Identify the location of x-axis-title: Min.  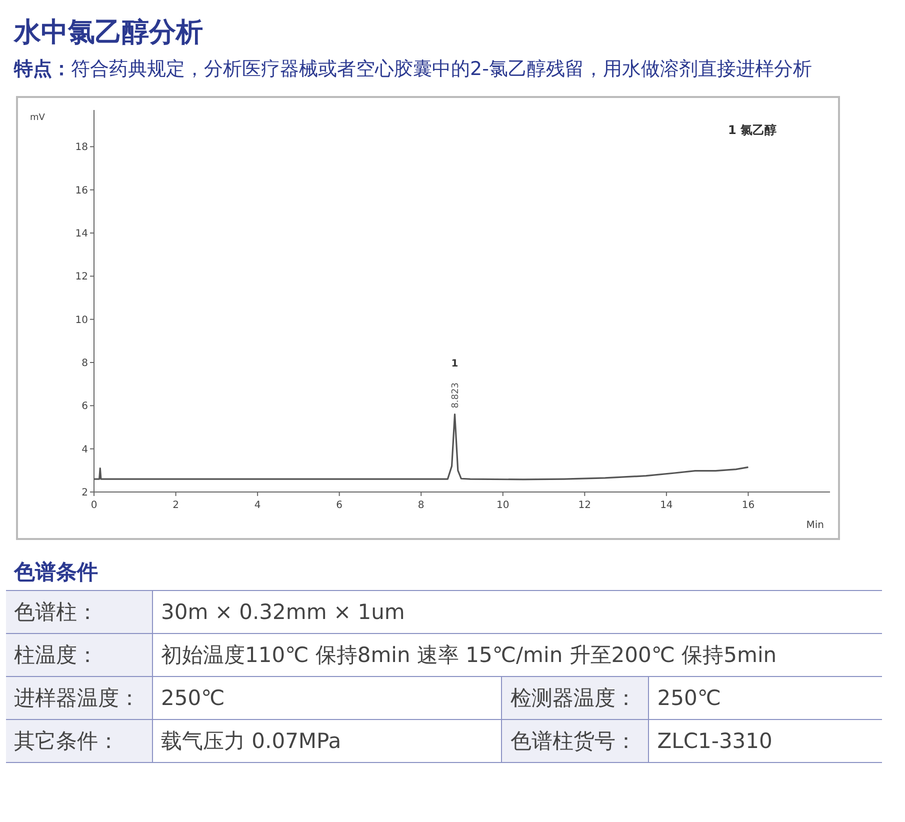
(815, 525).